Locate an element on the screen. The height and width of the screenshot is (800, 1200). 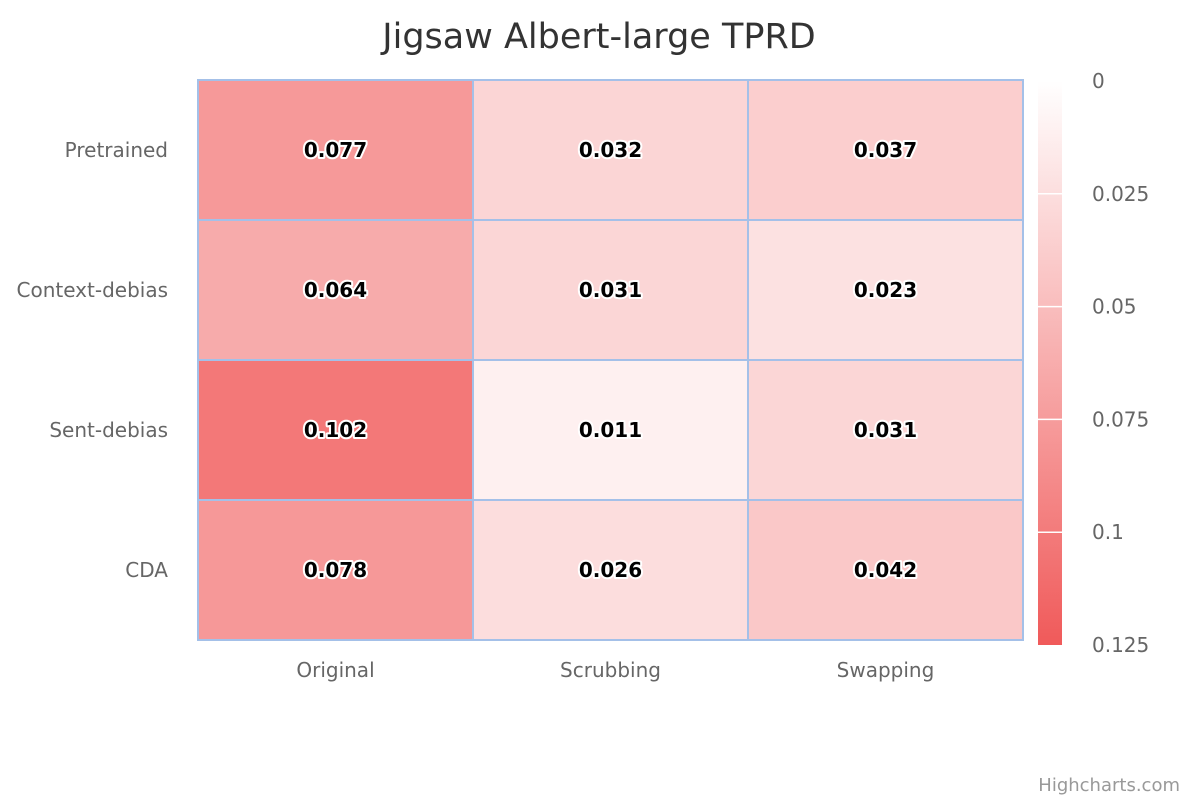
credits-link: Highcharts.com is located at coordinates (1109, 785).